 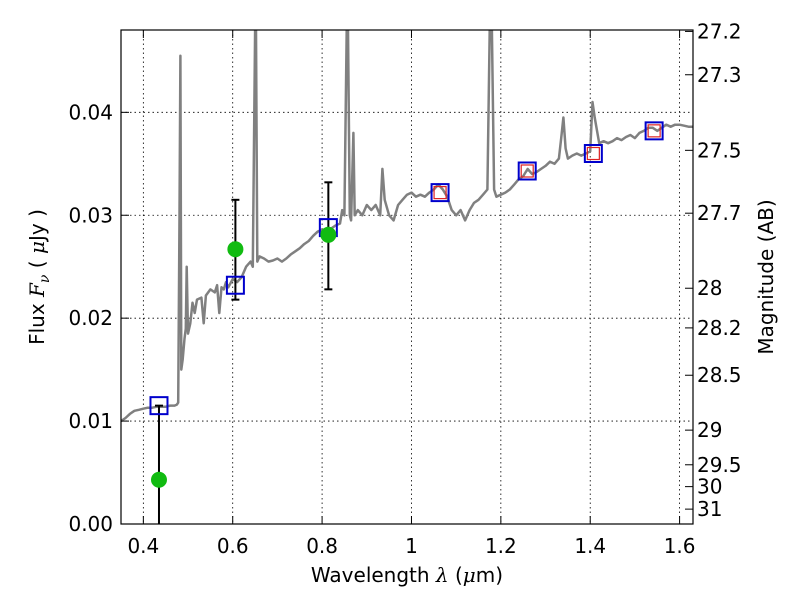 What do you see at coordinates (90, 318) in the screenshot?
I see `y-tick-label: 0.02` at bounding box center [90, 318].